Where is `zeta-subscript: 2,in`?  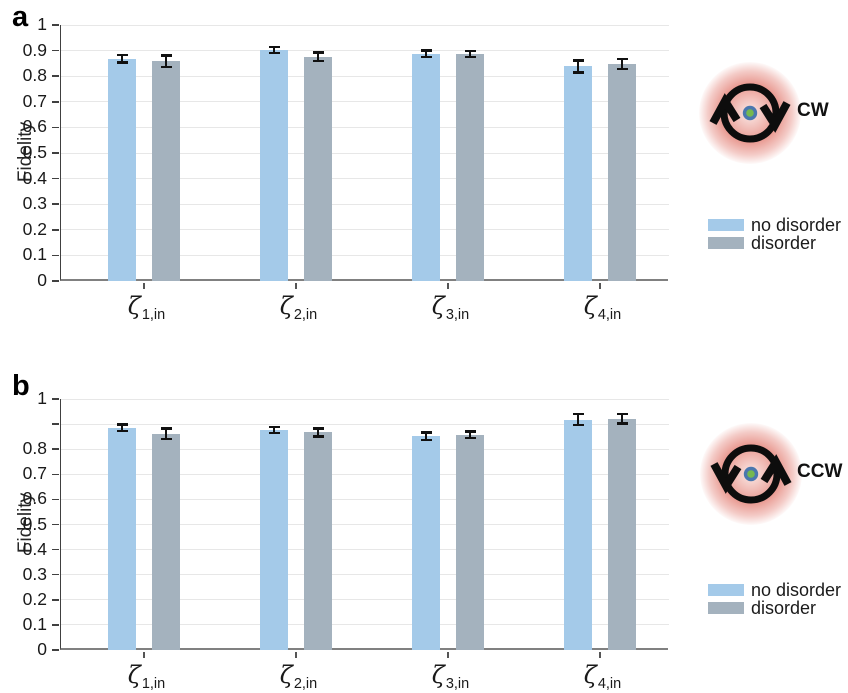
zeta-subscript: 2,in is located at coordinates (305, 315).